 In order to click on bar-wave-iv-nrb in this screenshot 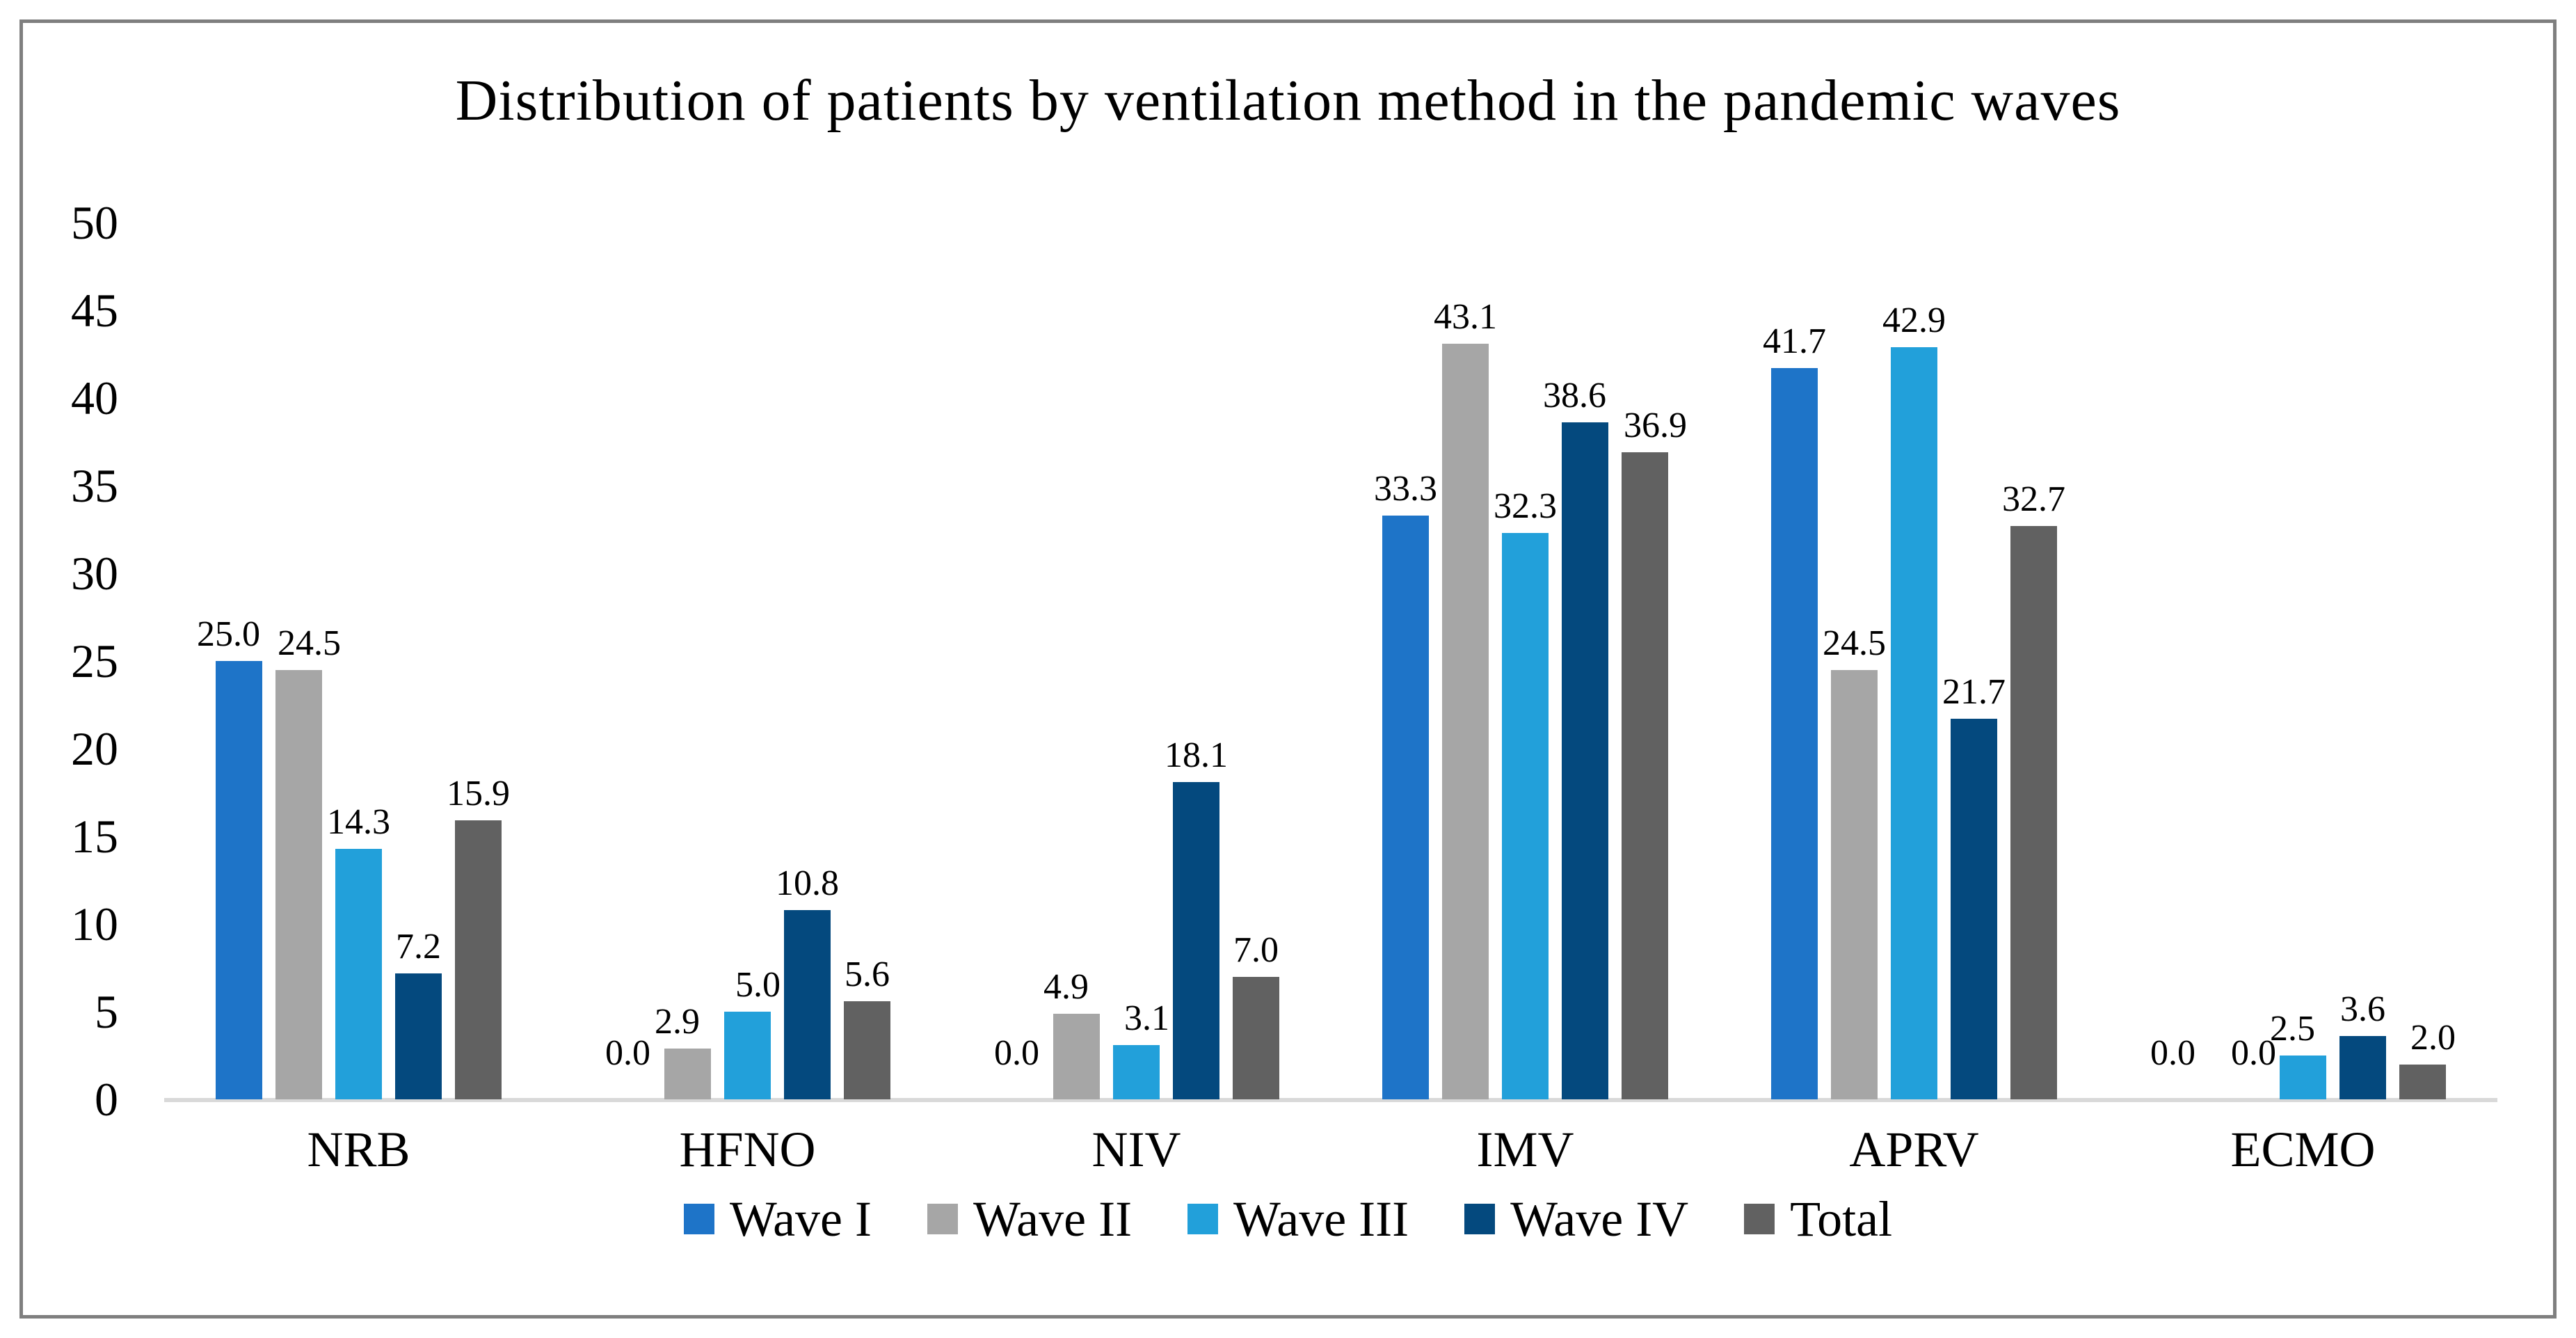, I will do `click(418, 1036)`.